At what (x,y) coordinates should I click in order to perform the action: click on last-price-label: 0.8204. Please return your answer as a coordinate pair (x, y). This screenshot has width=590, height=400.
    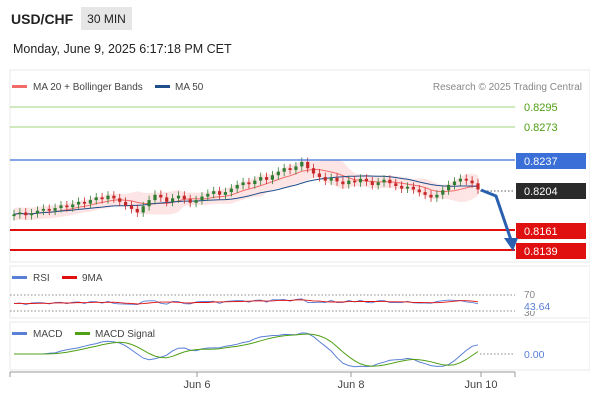
    Looking at the image, I should click on (541, 192).